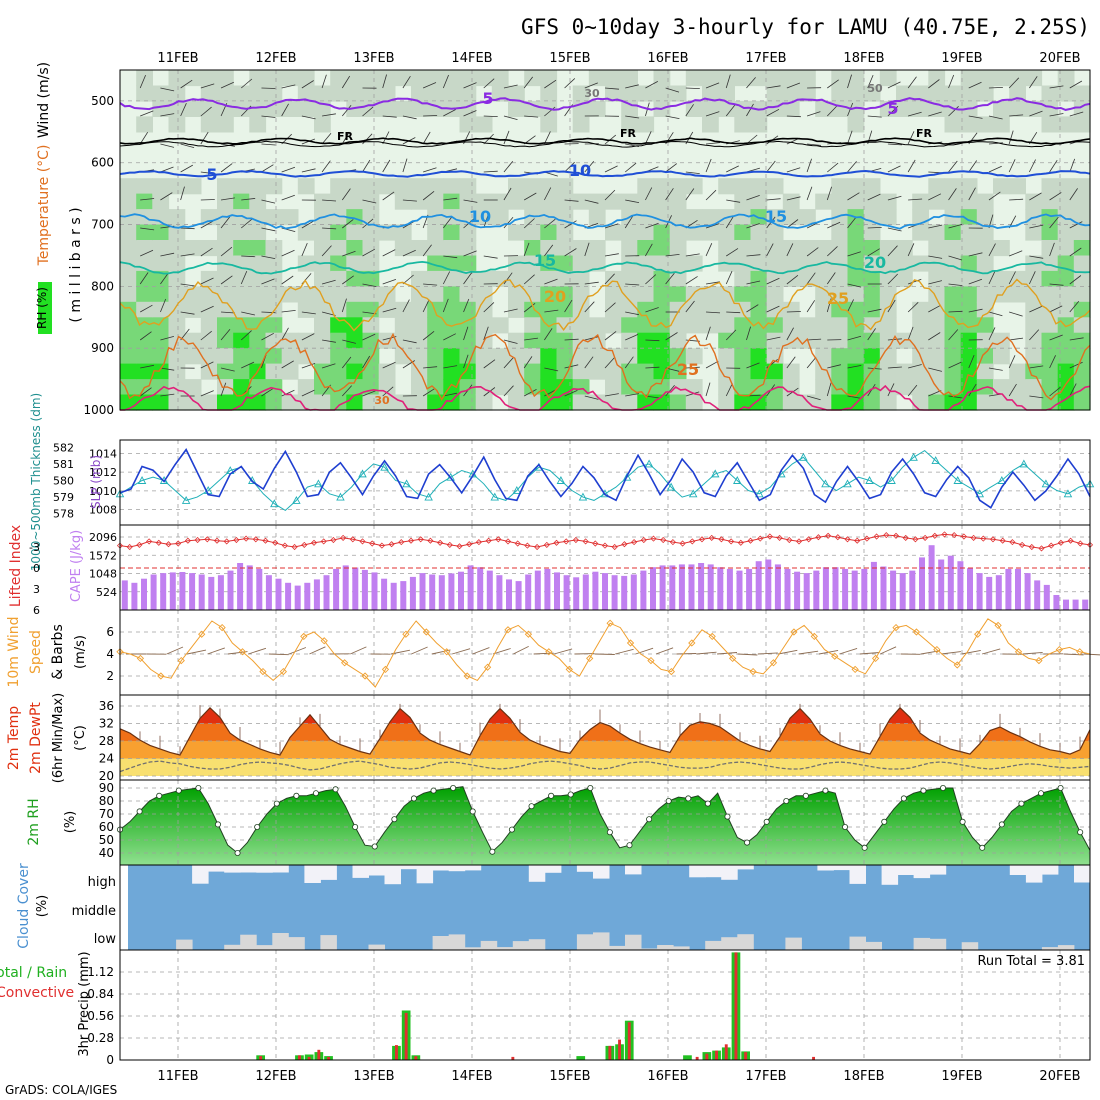 The height and width of the screenshot is (1100, 1100). I want to click on precip-convective-bar, so click(416, 1058).